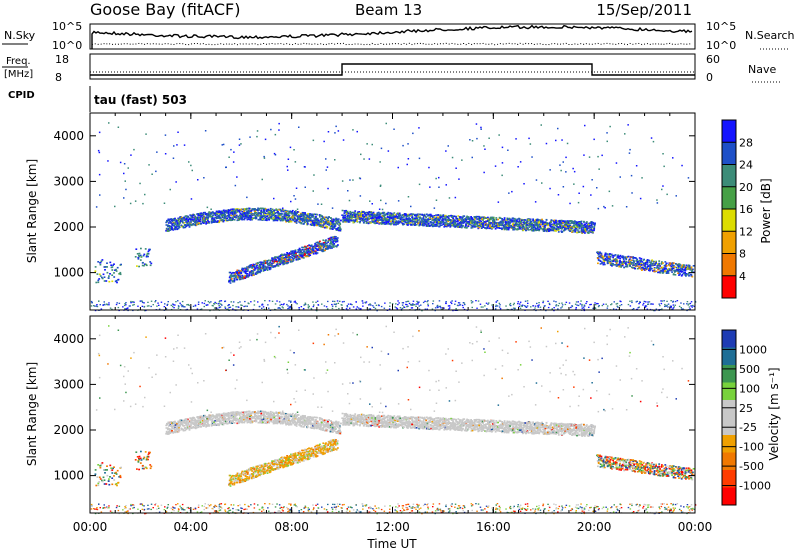 The width and height of the screenshot is (800, 558). I want to click on station-title: Goose Bay (fitACF), so click(165, 9).